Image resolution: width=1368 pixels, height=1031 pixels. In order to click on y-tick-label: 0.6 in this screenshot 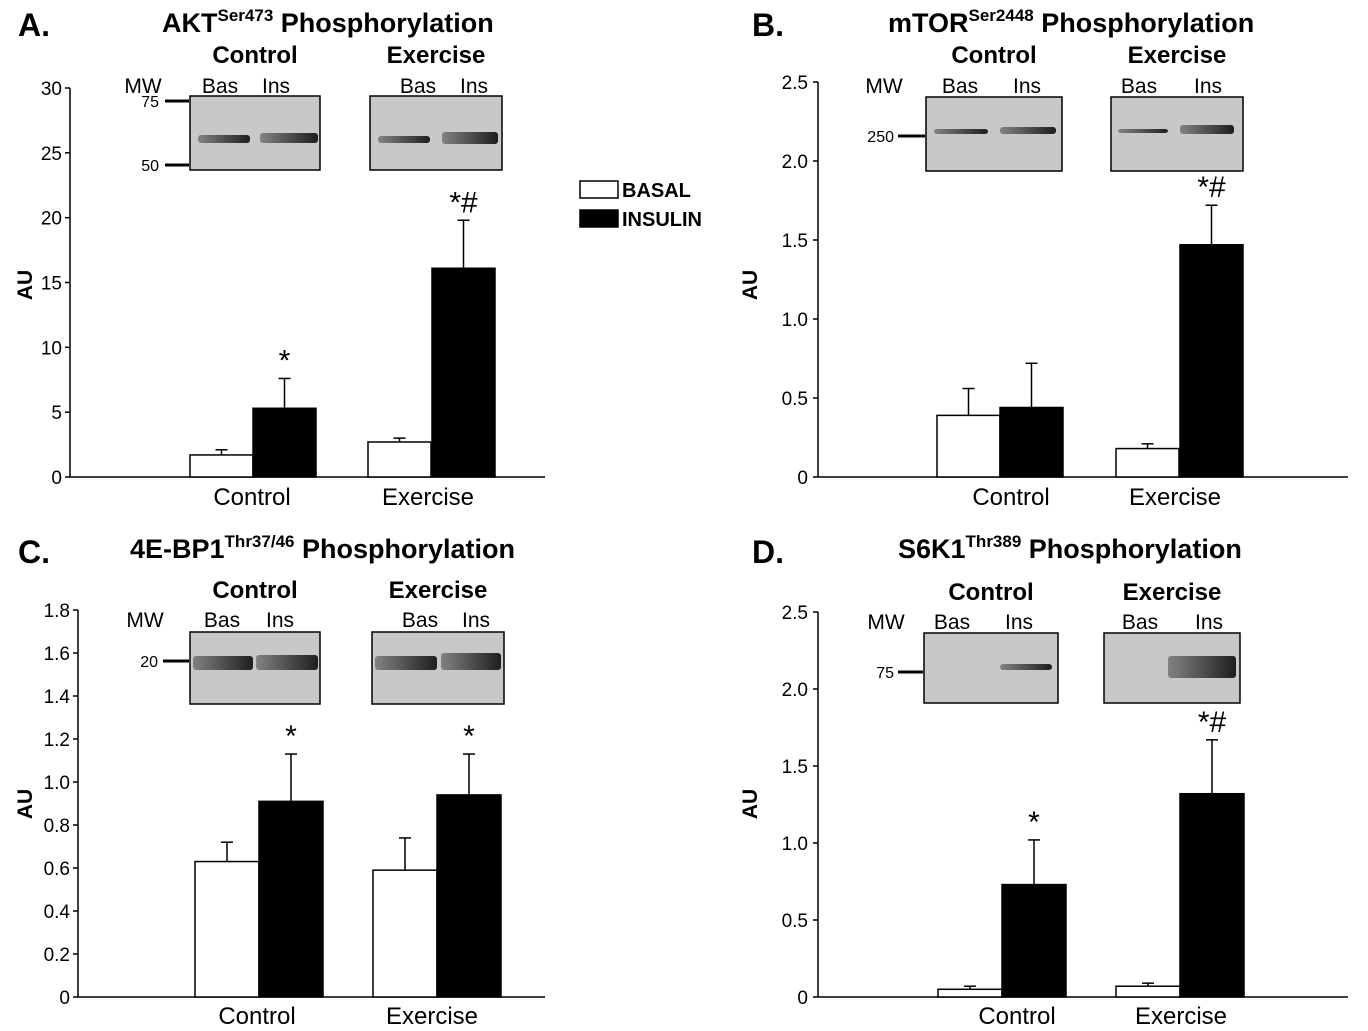, I will do `click(57, 869)`.